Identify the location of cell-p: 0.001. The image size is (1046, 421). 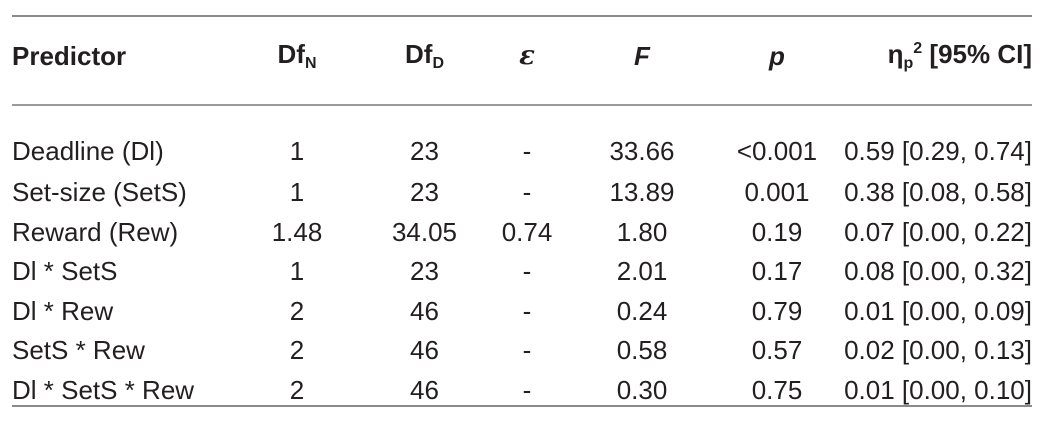
(777, 192).